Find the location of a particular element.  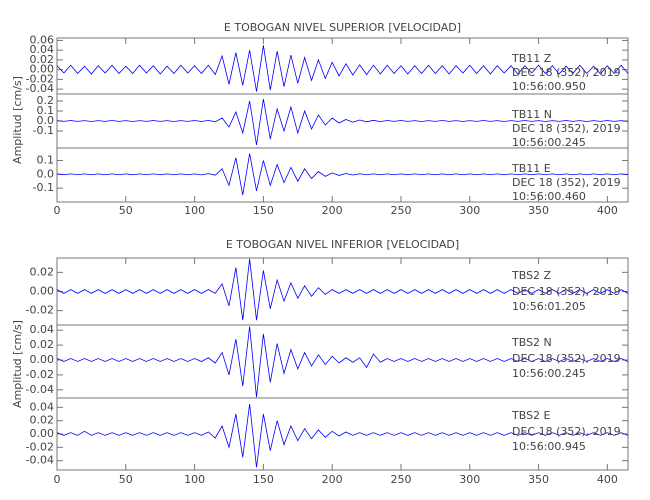

y-tick-label: 0.06 is located at coordinates (42, 39).